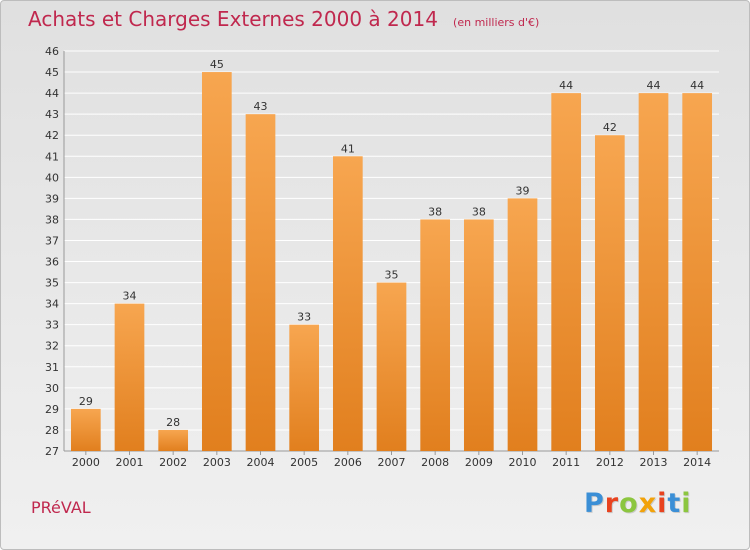 The height and width of the screenshot is (550, 750). Describe the element at coordinates (173, 462) in the screenshot. I see `x-tick-label: 2002` at that location.